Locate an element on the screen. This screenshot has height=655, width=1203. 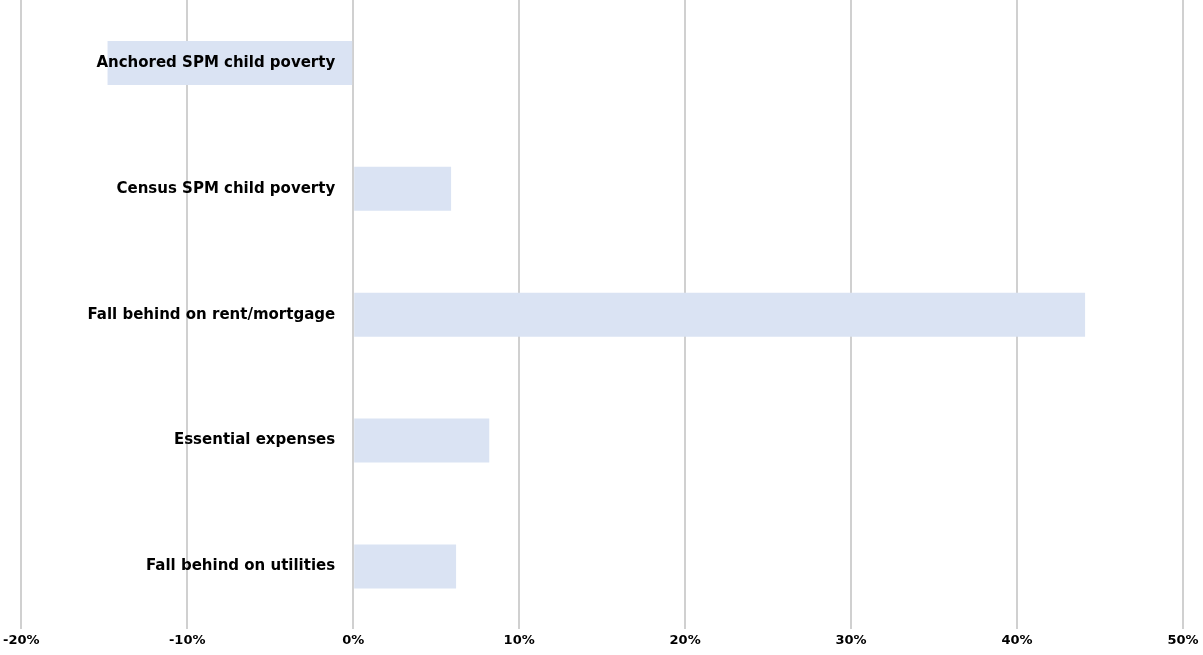
y-tick-label: Fall behind on utilities is located at coordinates (240, 565).